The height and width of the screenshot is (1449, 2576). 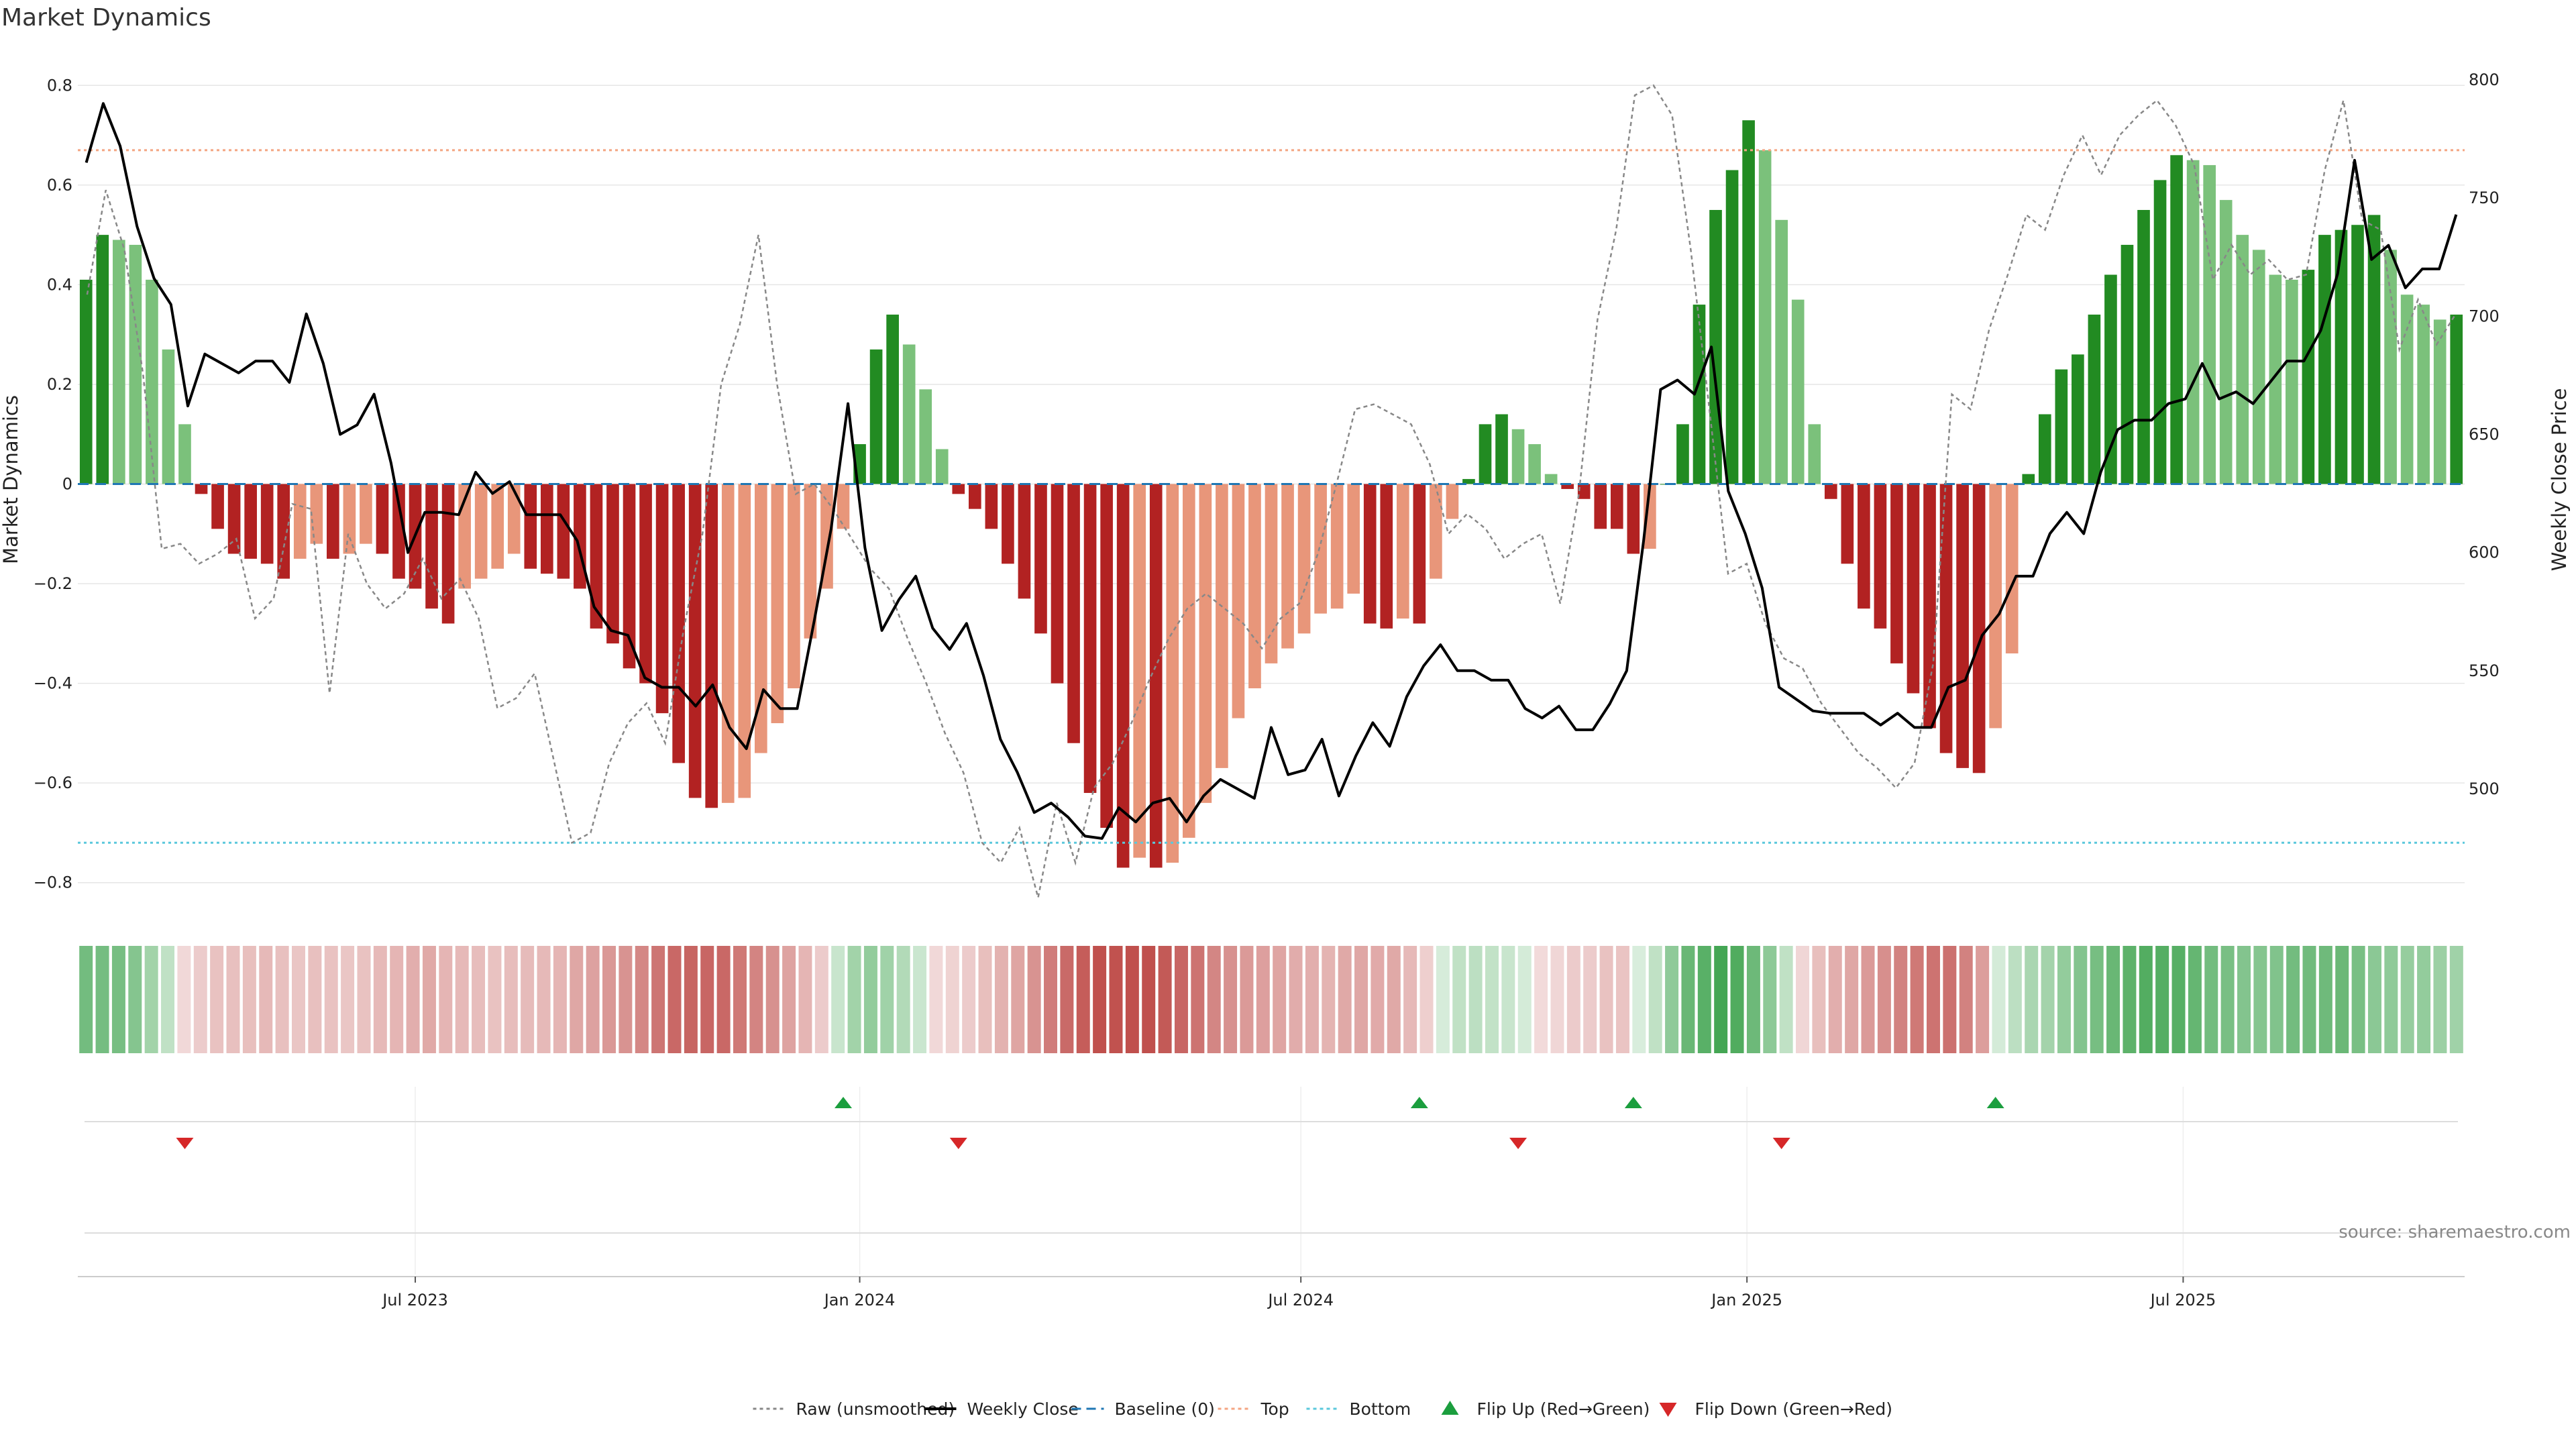 I want to click on right-tick-label: 800, so click(x=2484, y=79).